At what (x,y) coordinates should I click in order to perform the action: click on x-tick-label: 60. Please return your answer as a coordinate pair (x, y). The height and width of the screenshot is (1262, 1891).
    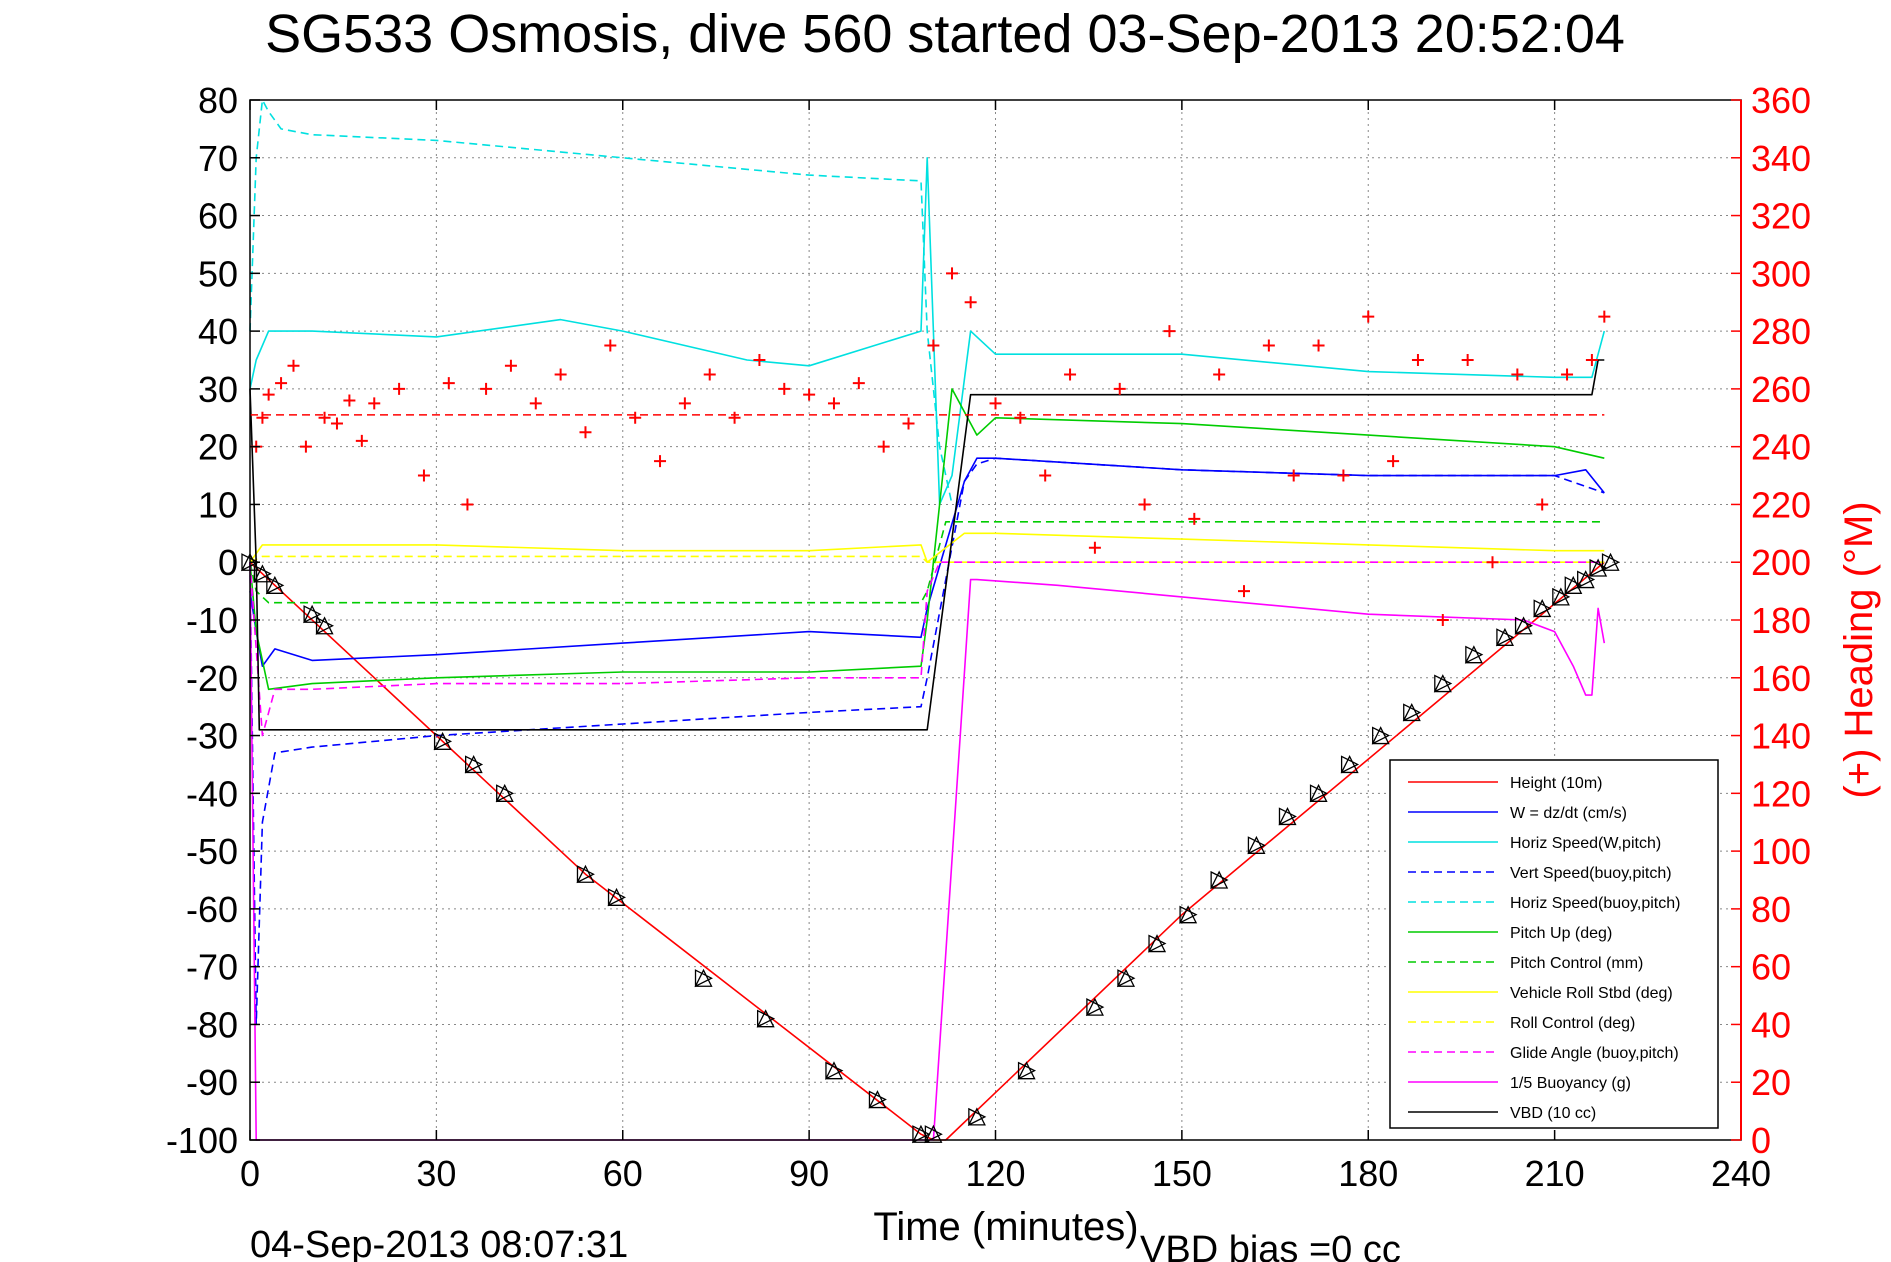
    Looking at the image, I should click on (623, 1173).